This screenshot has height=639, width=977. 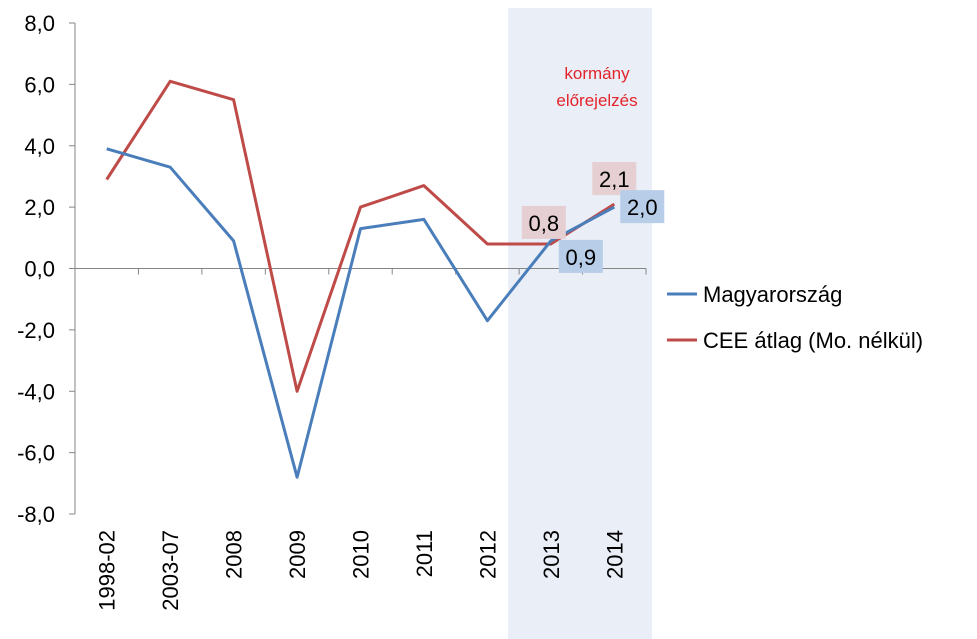 What do you see at coordinates (551, 554) in the screenshot?
I see `x-tick-label: 2013` at bounding box center [551, 554].